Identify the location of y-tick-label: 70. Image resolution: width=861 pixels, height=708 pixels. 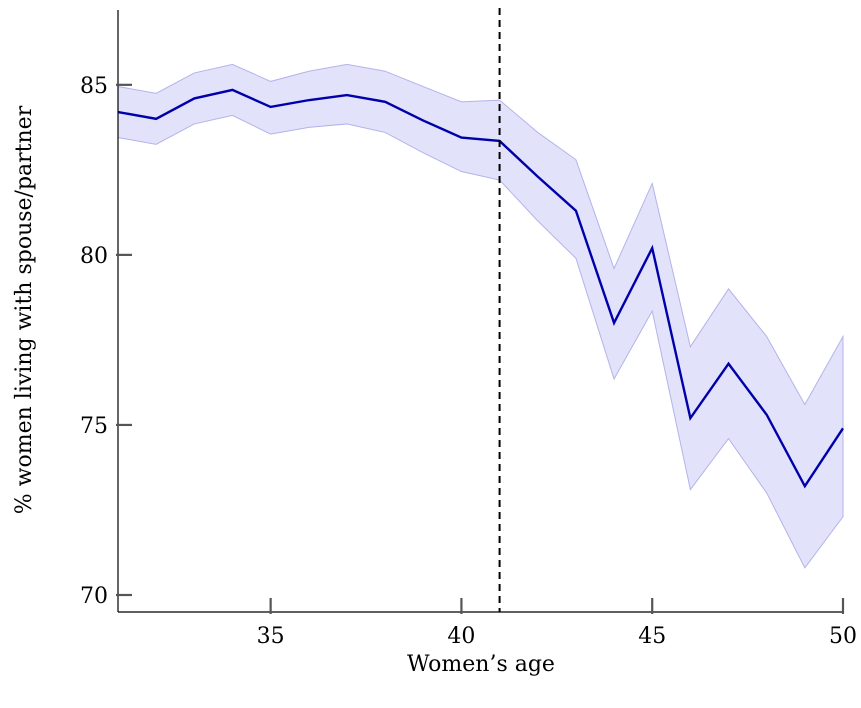
(94, 596).